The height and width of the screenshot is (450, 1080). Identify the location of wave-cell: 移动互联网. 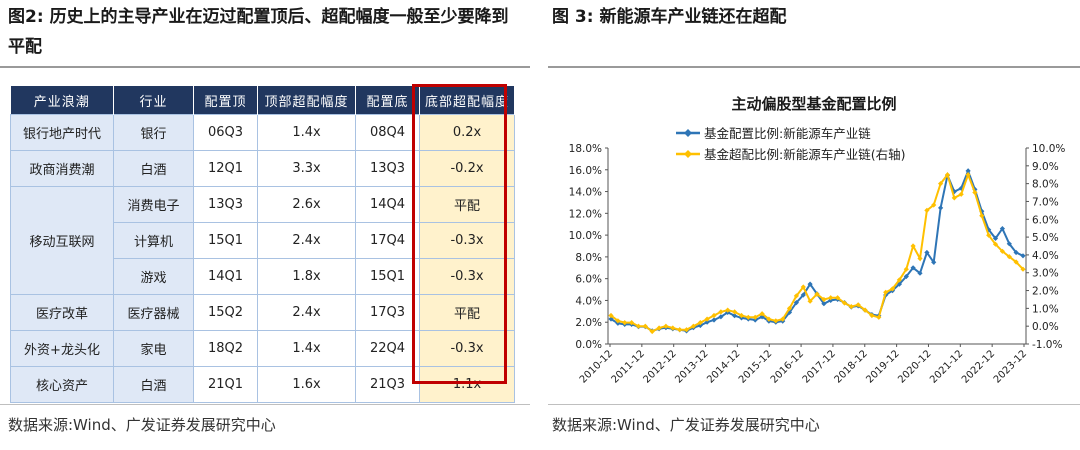
(62, 240).